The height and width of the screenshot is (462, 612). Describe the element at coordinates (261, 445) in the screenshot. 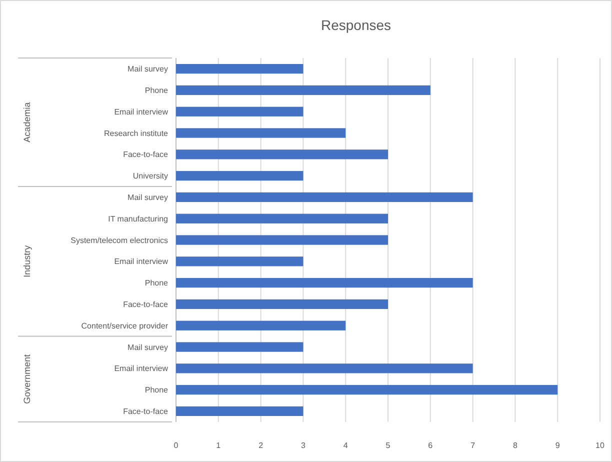

I see `x-tick-label: 2` at that location.